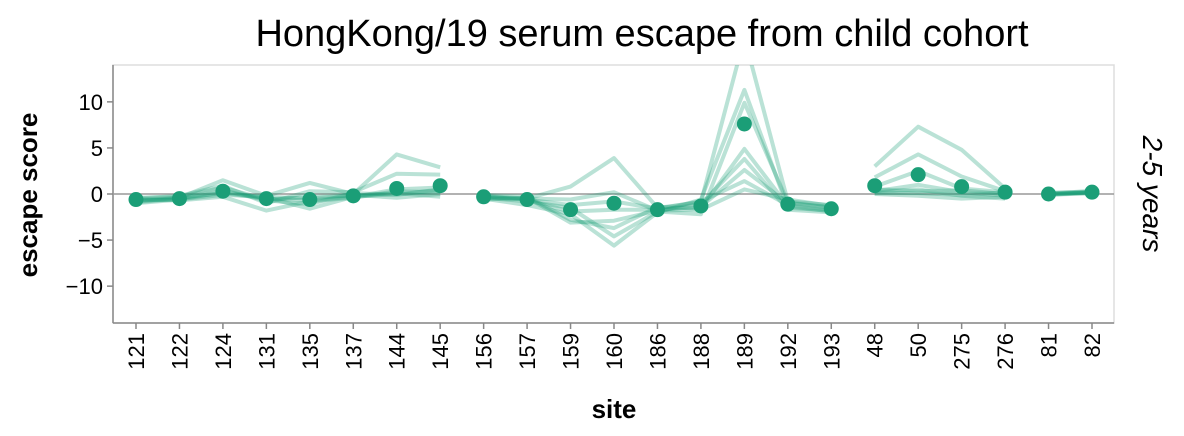 The height and width of the screenshot is (436, 1184). Describe the element at coordinates (614, 409) in the screenshot. I see `x-axis-title: site` at that location.